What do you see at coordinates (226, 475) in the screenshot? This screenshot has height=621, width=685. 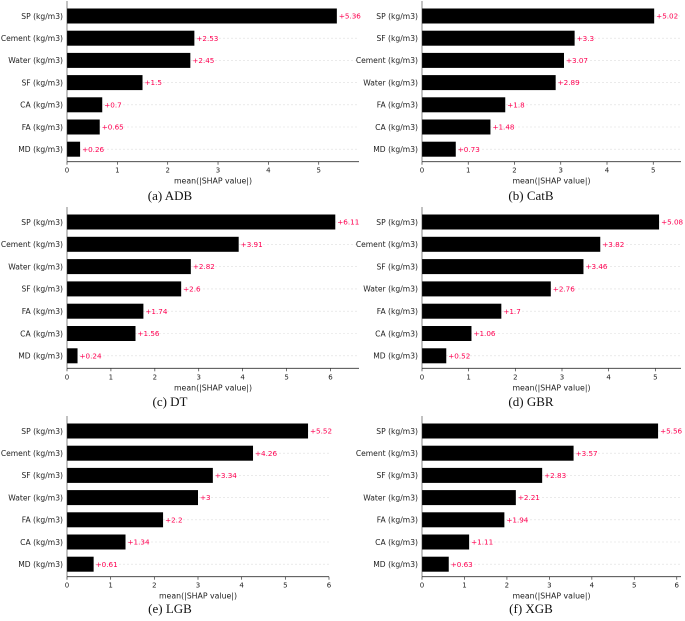 I see `value-label: +3.34` at bounding box center [226, 475].